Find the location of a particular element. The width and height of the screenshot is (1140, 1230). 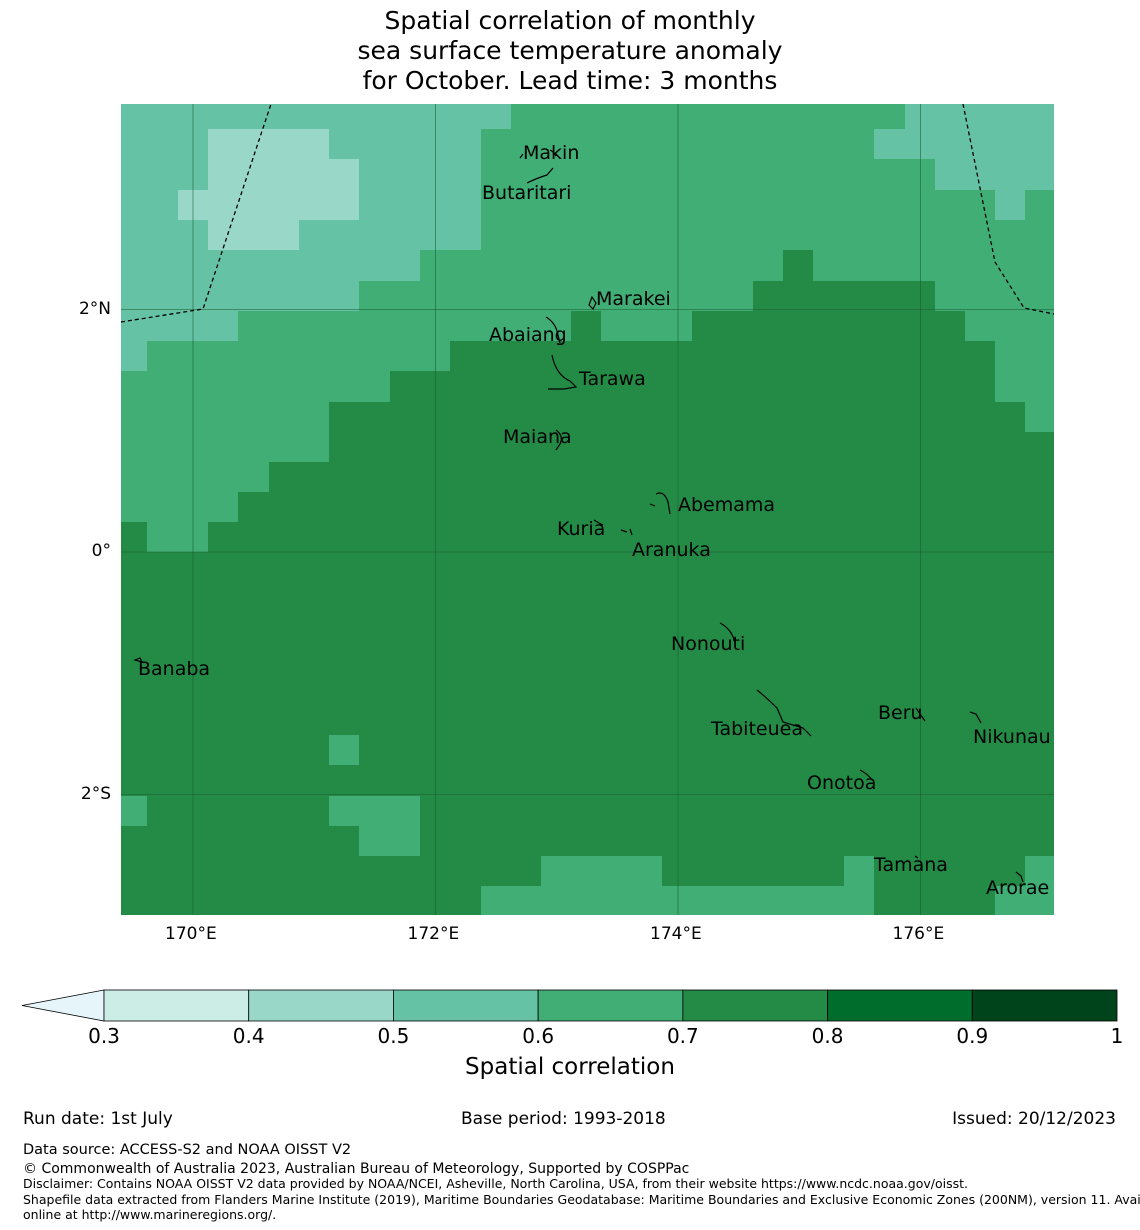

island-label-abaiang: Abaiang is located at coordinates (528, 335).